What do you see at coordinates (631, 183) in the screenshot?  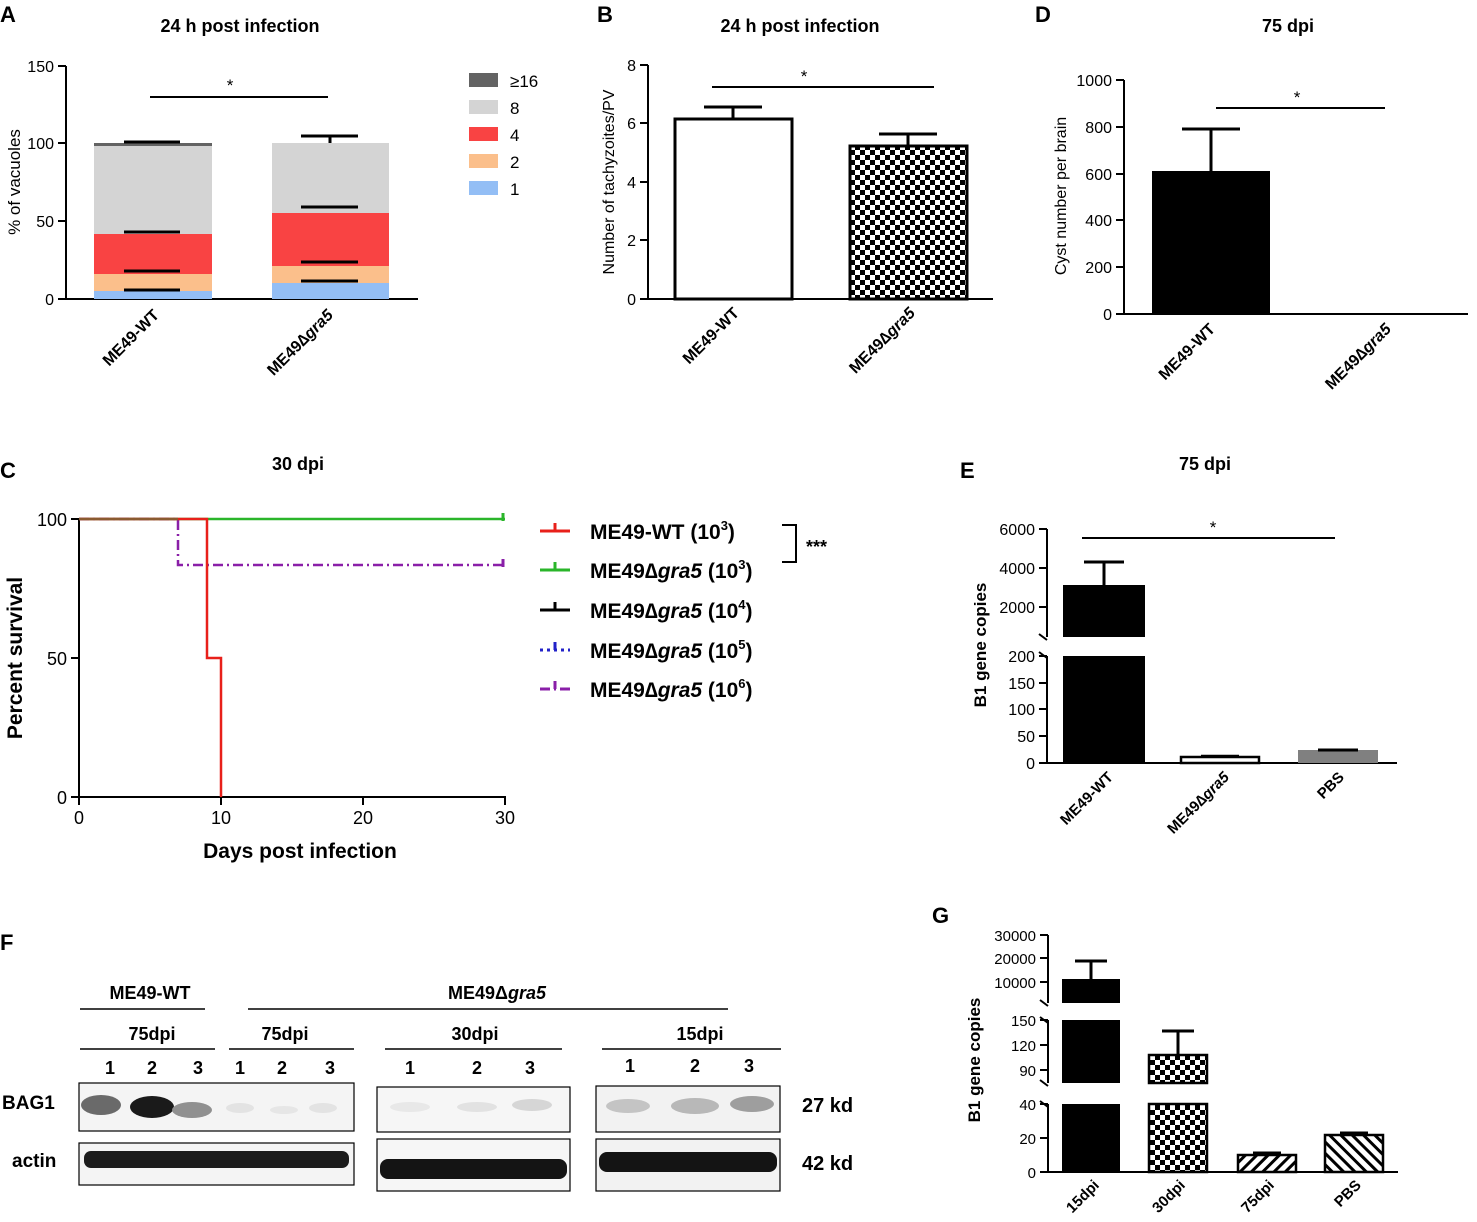 I see `y-tick-label: 4` at bounding box center [631, 183].